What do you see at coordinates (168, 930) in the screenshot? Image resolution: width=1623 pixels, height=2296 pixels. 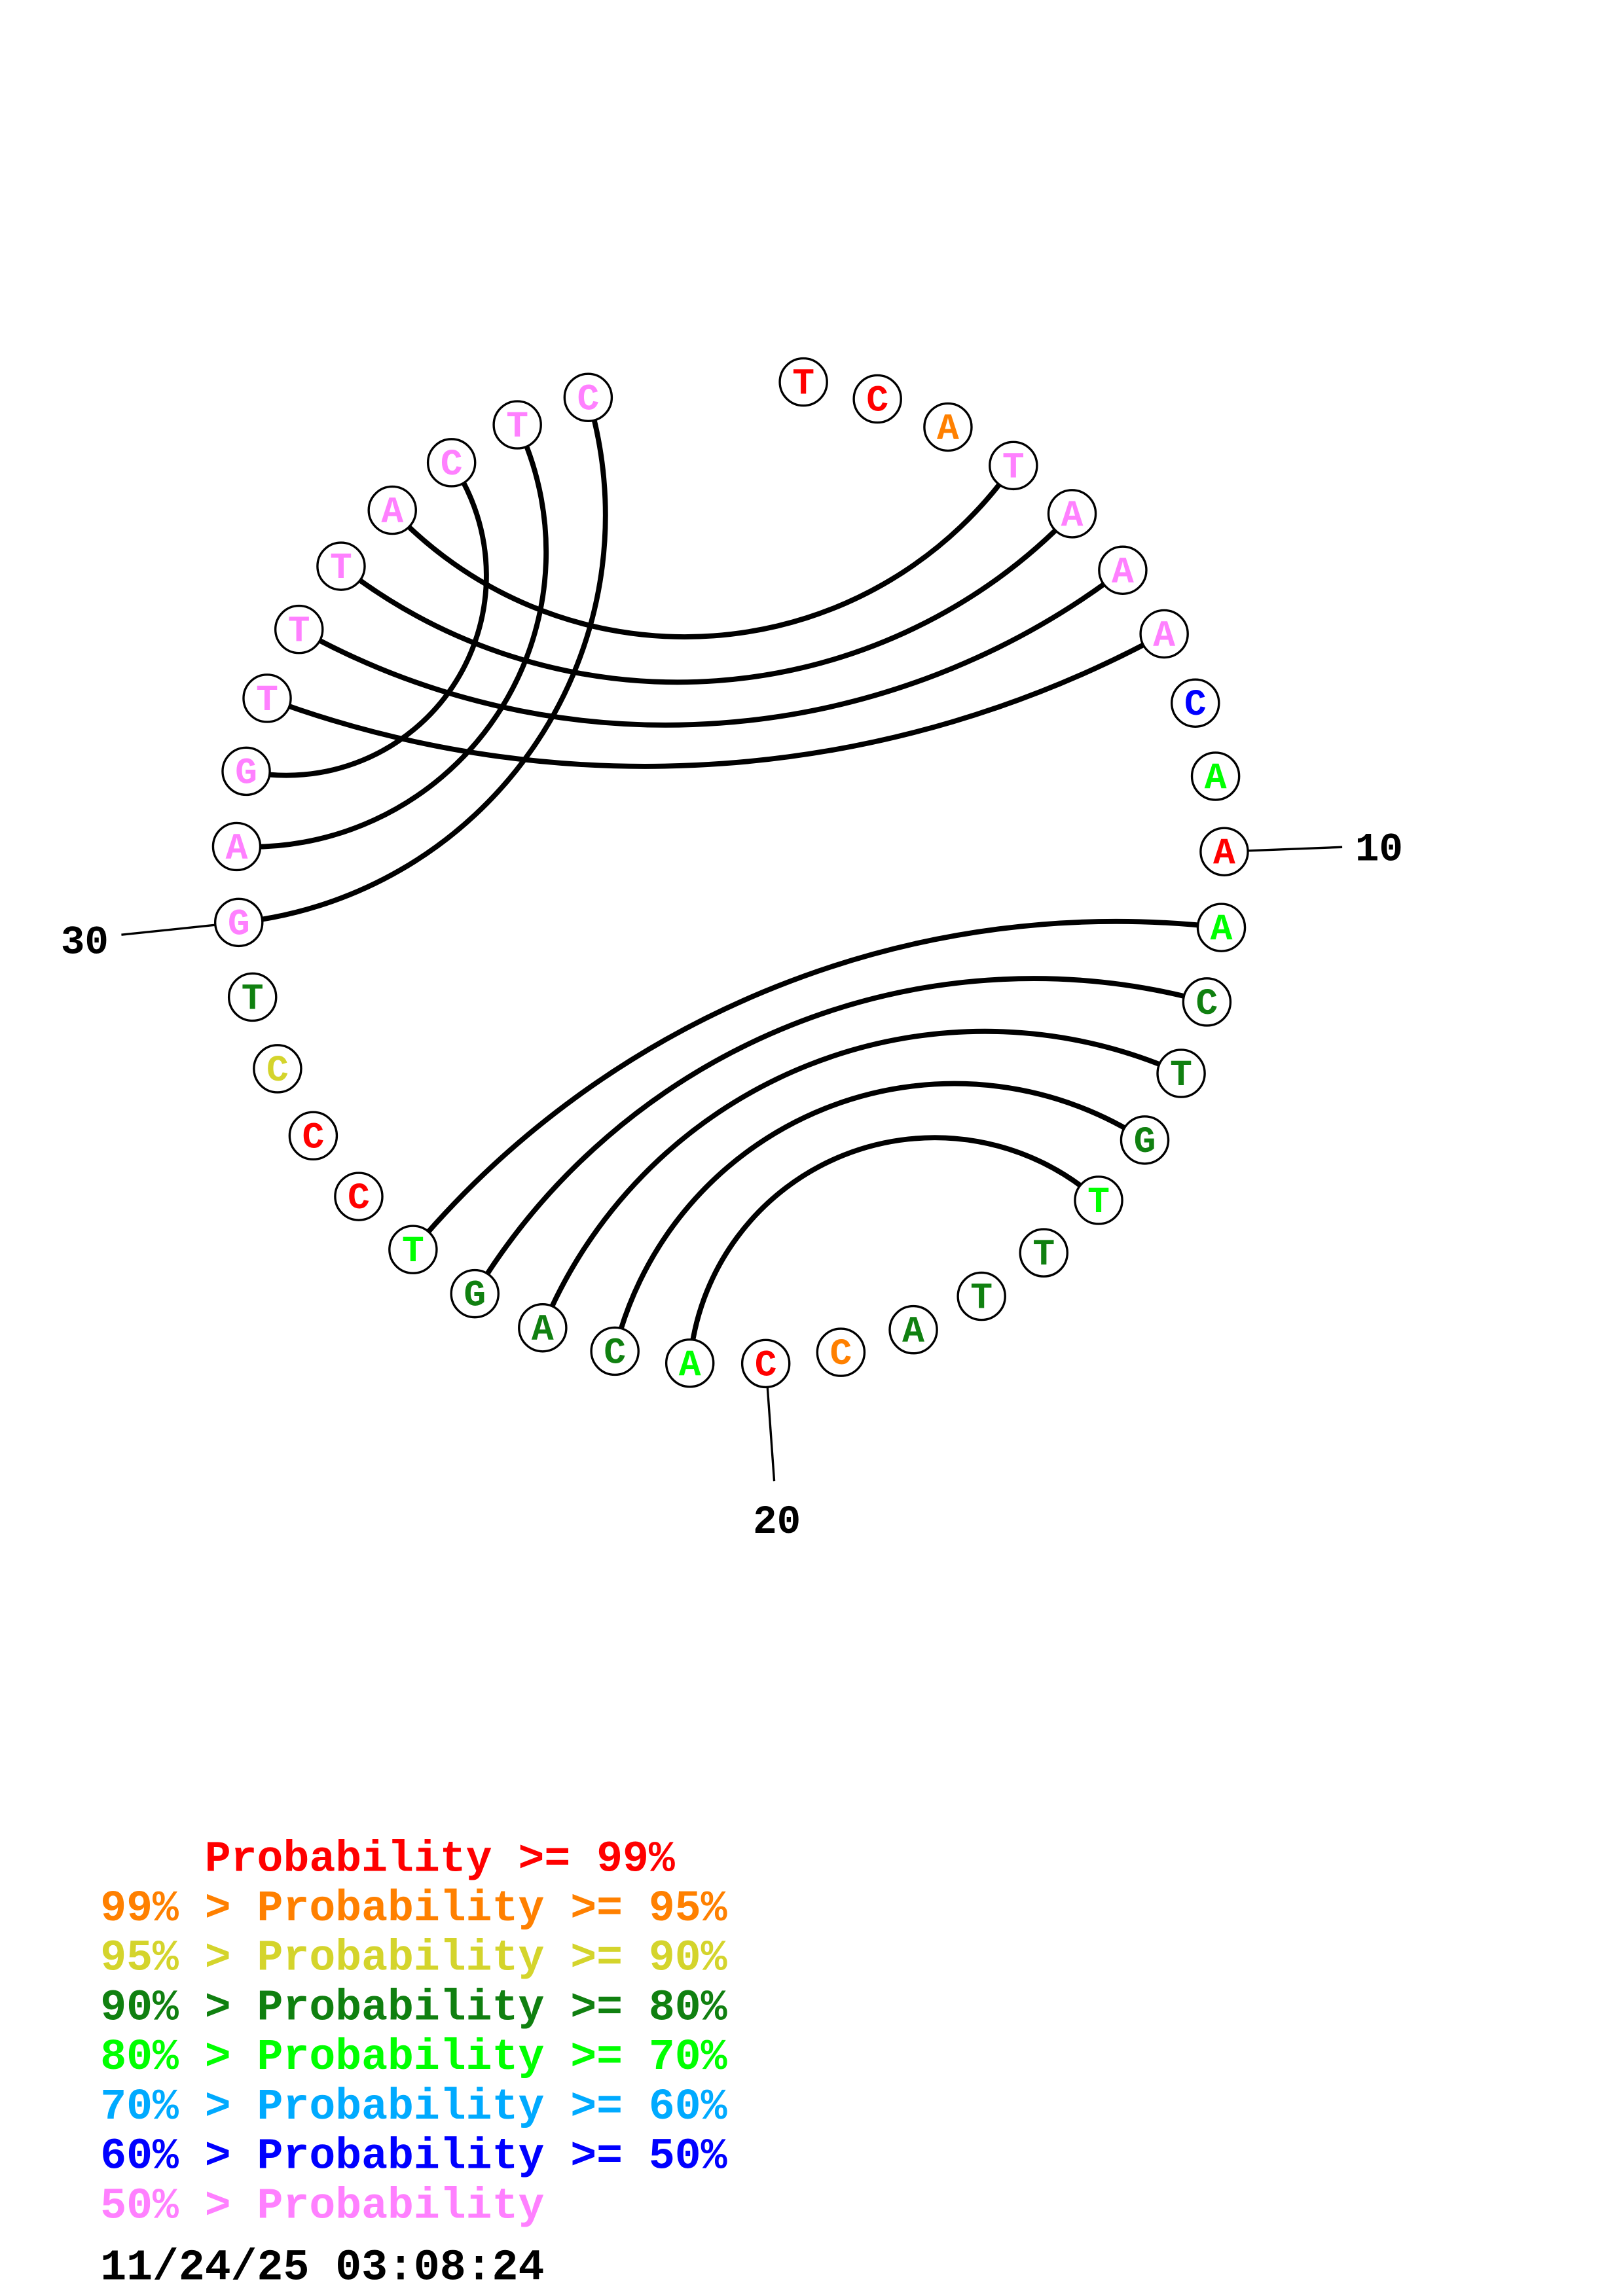 I see `position-tick` at bounding box center [168, 930].